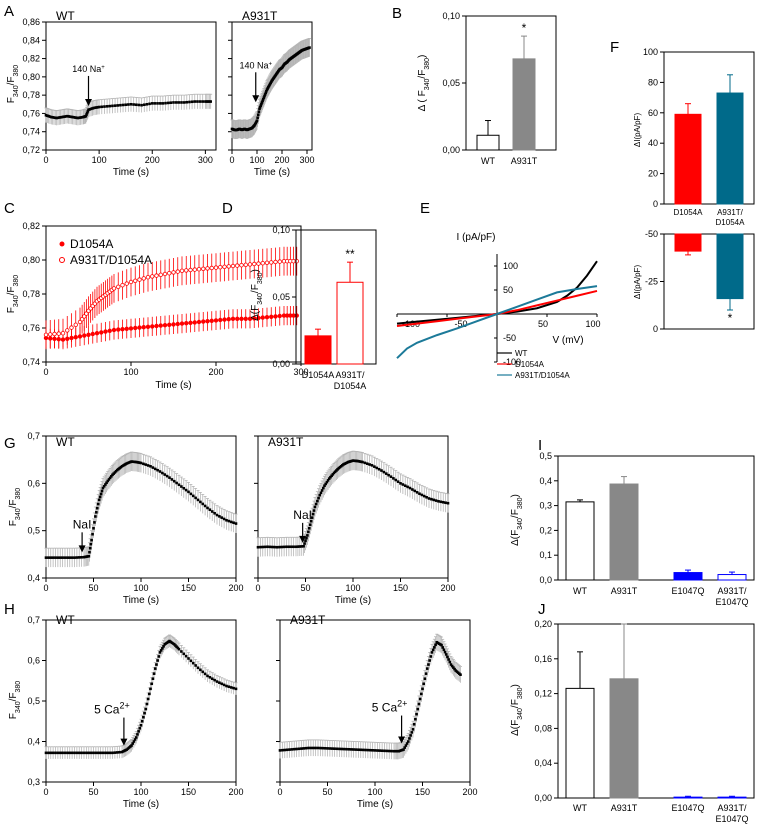 This screenshot has width=762, height=828. What do you see at coordinates (9, 11) in the screenshot?
I see `panel-label-a: A` at bounding box center [9, 11].